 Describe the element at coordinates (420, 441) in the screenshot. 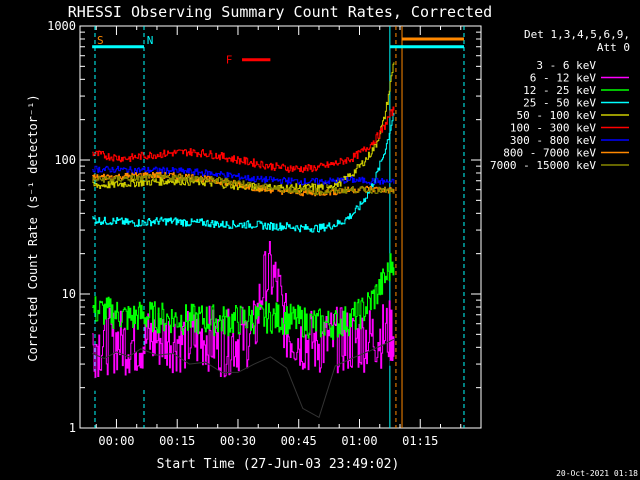

I see `x-tick-label: 01:15` at that location.